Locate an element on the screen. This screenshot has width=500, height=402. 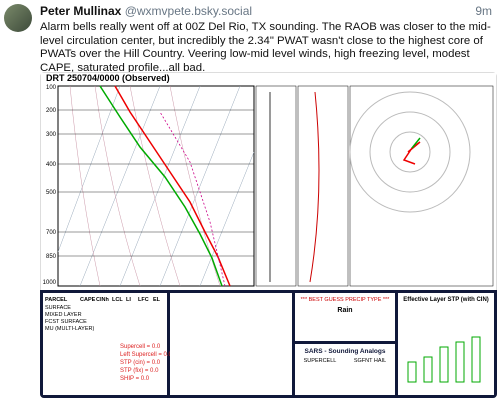
avatar is located at coordinates (18, 18).